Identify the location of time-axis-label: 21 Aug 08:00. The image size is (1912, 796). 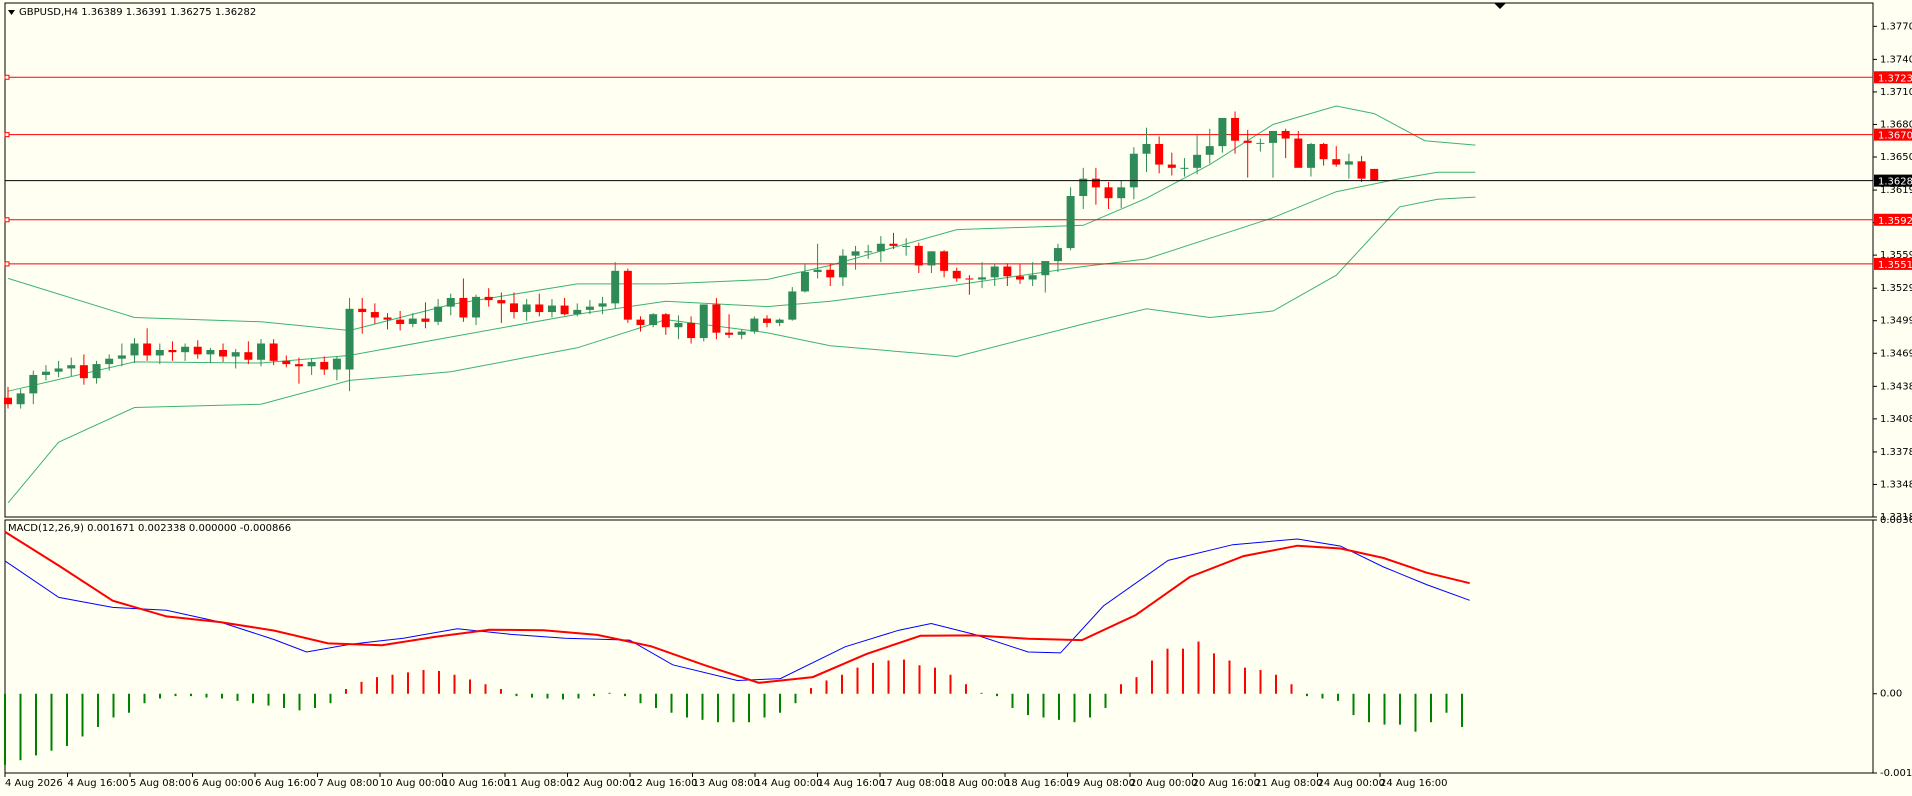
(1288, 783).